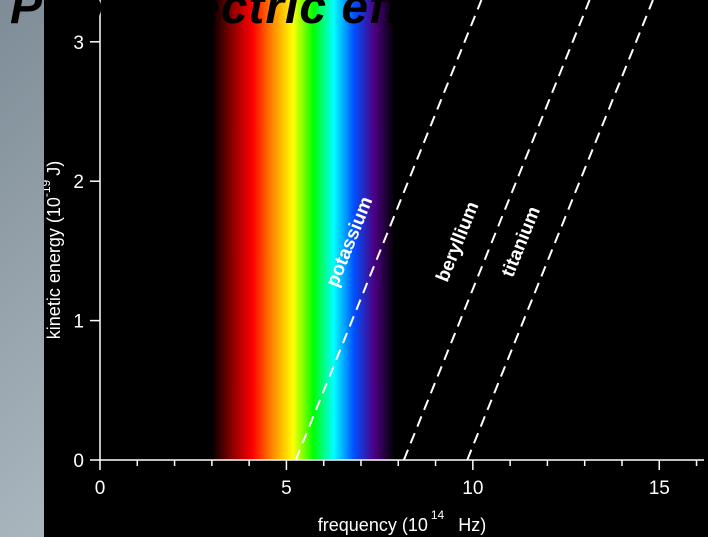 Image resolution: width=708 pixels, height=537 pixels. I want to click on slide-title: Photoelectric effect, so click(242, 17).